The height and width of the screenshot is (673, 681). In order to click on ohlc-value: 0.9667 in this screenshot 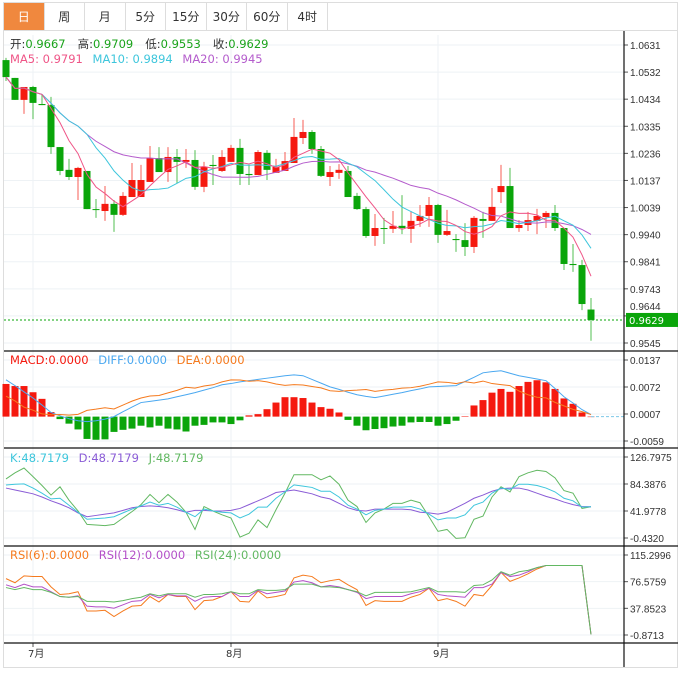, I will do `click(45, 44)`.